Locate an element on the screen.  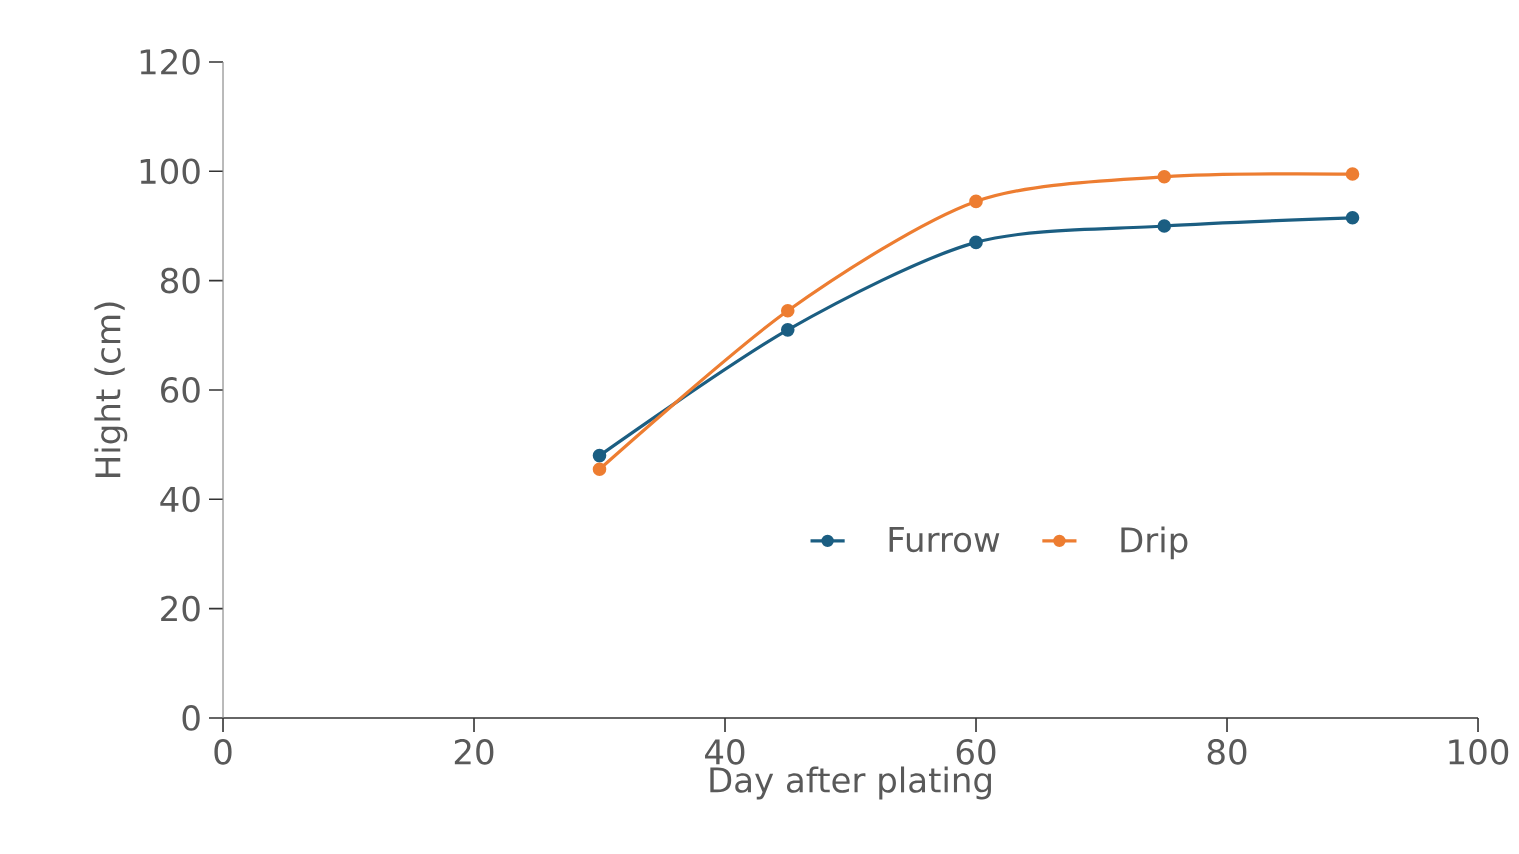
y-tick-label: 100 is located at coordinates (170, 171).